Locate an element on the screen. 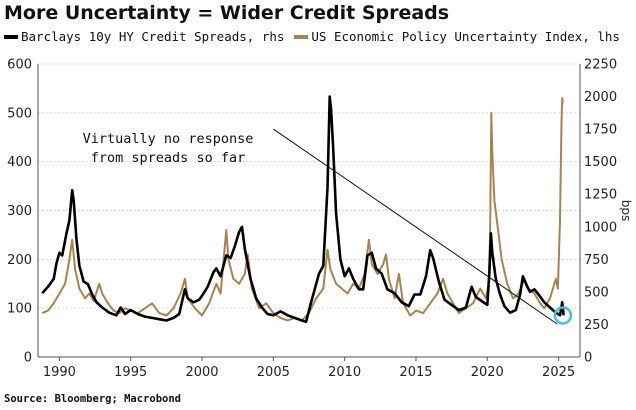 This screenshot has height=410, width=636. right-tick-label: 250 is located at coordinates (596, 325).